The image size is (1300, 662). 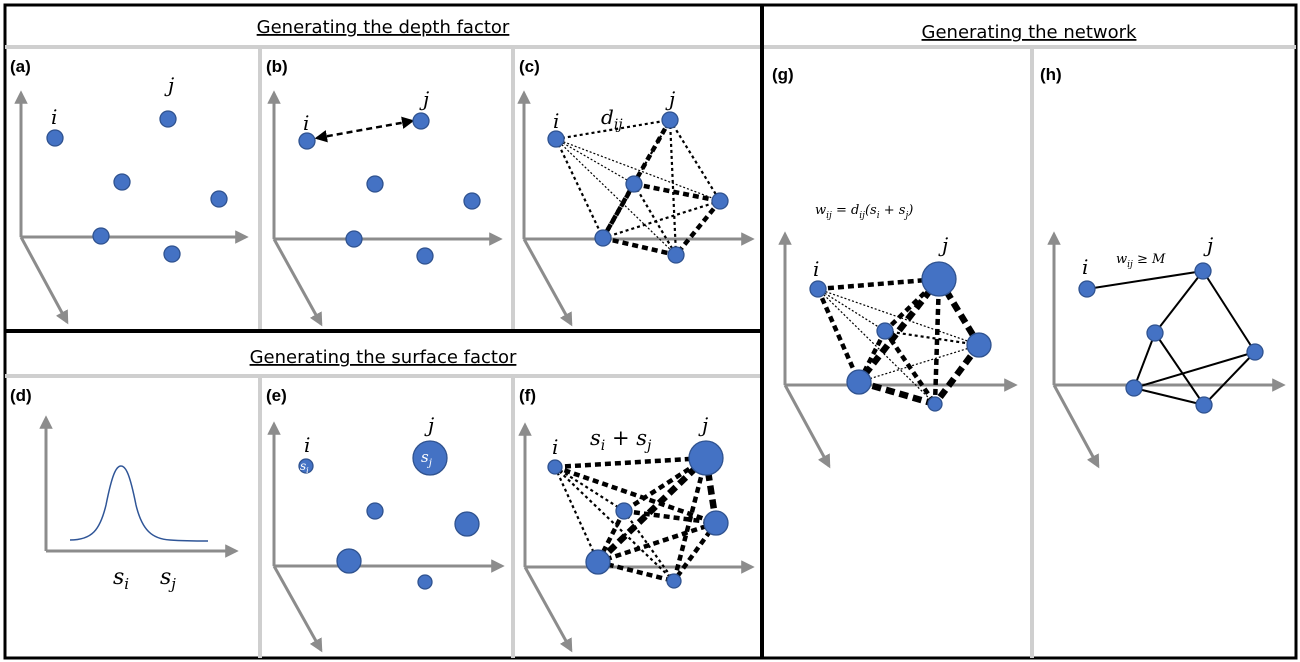 I want to click on distance-arrow, so click(x=364, y=129).